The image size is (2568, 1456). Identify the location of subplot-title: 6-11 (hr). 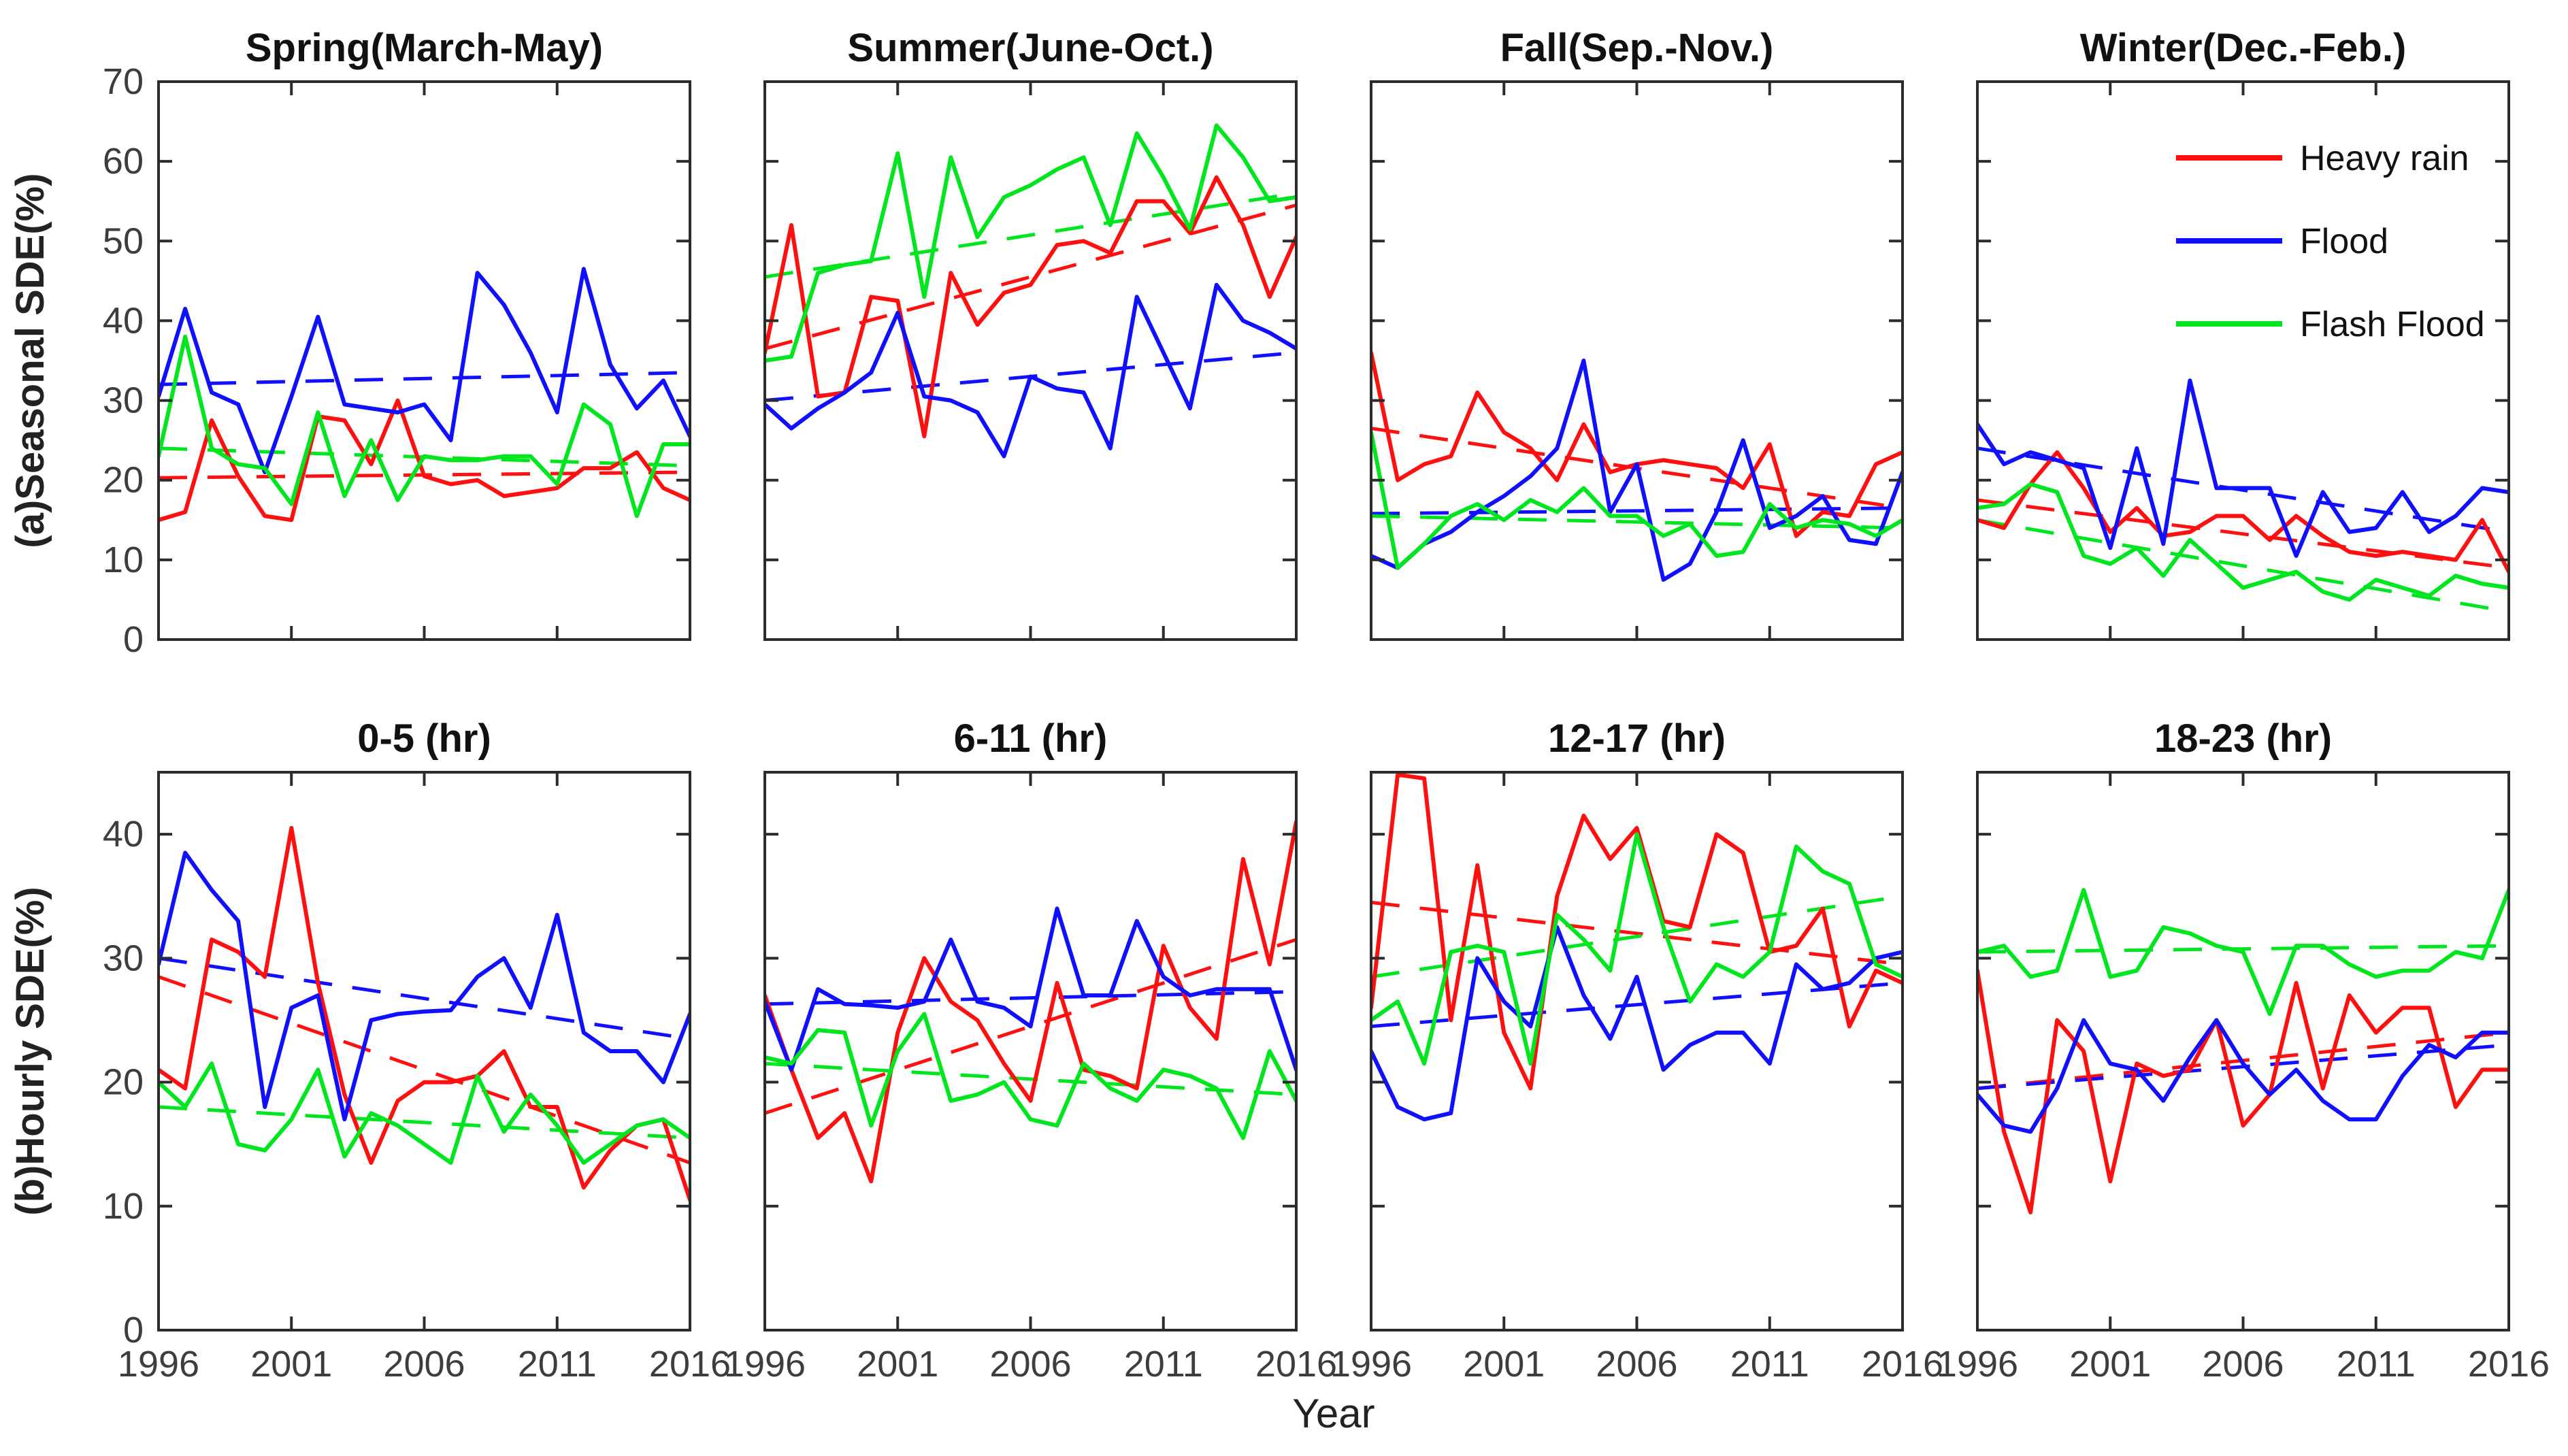
(1031, 739).